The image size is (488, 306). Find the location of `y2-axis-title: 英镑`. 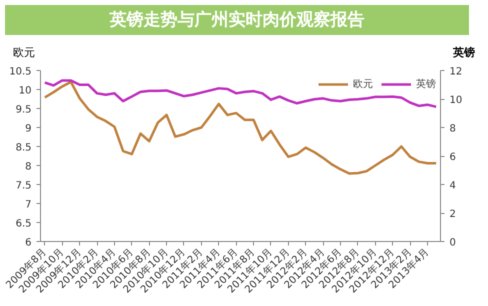

y2-axis-title: 英镑 is located at coordinates (464, 53).